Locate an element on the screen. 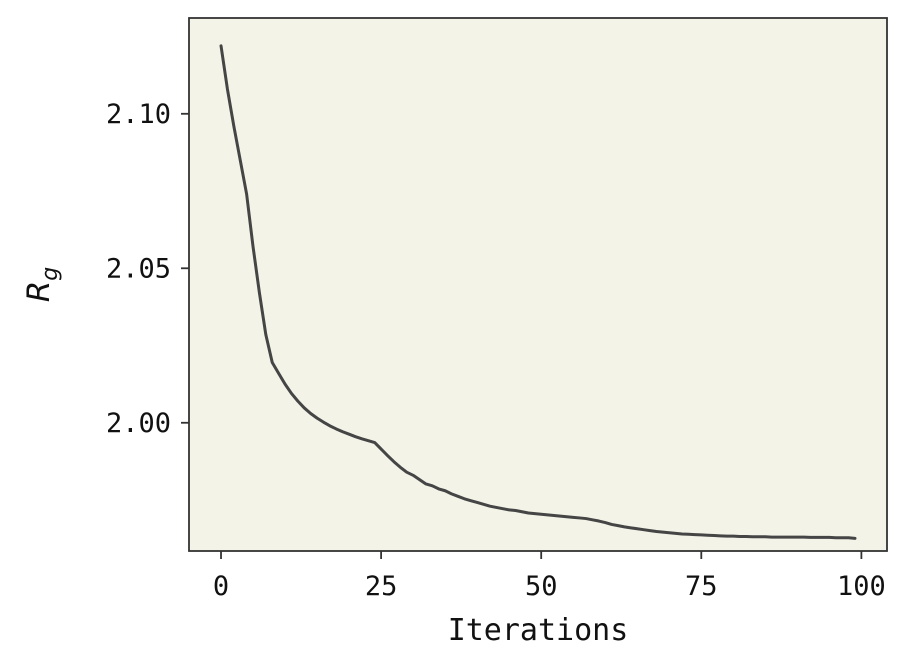  x-tick-label: 0 is located at coordinates (221, 586).